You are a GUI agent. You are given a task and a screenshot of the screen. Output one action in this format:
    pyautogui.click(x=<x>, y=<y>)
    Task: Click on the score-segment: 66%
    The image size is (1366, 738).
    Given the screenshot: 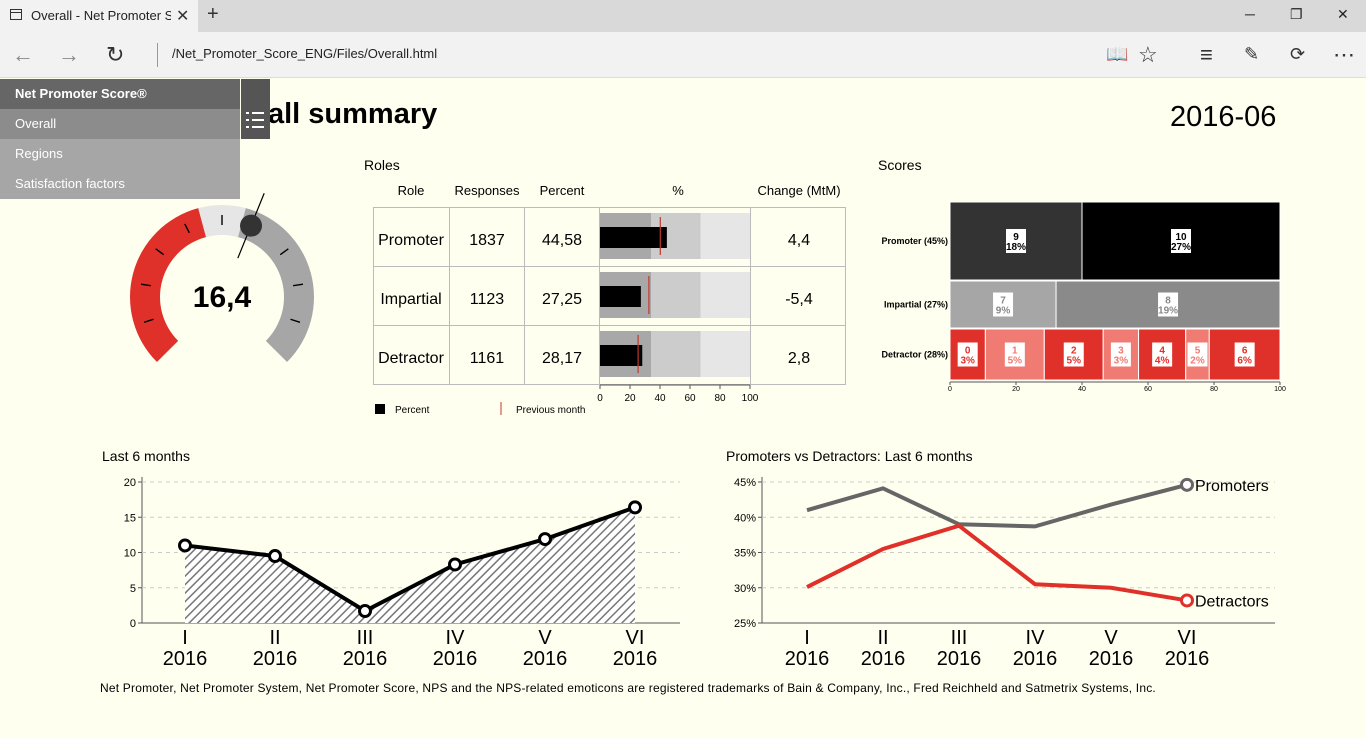 What is the action you would take?
    pyautogui.click(x=1244, y=354)
    